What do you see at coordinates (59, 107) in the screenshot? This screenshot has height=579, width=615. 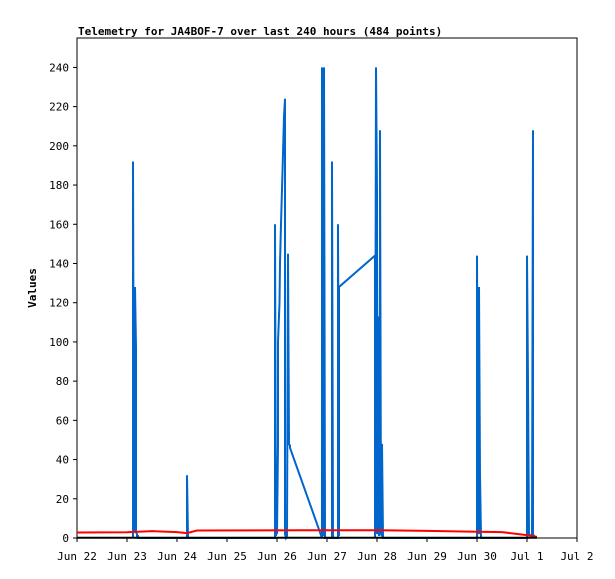 I see `y-tick-label: 220` at bounding box center [59, 107].